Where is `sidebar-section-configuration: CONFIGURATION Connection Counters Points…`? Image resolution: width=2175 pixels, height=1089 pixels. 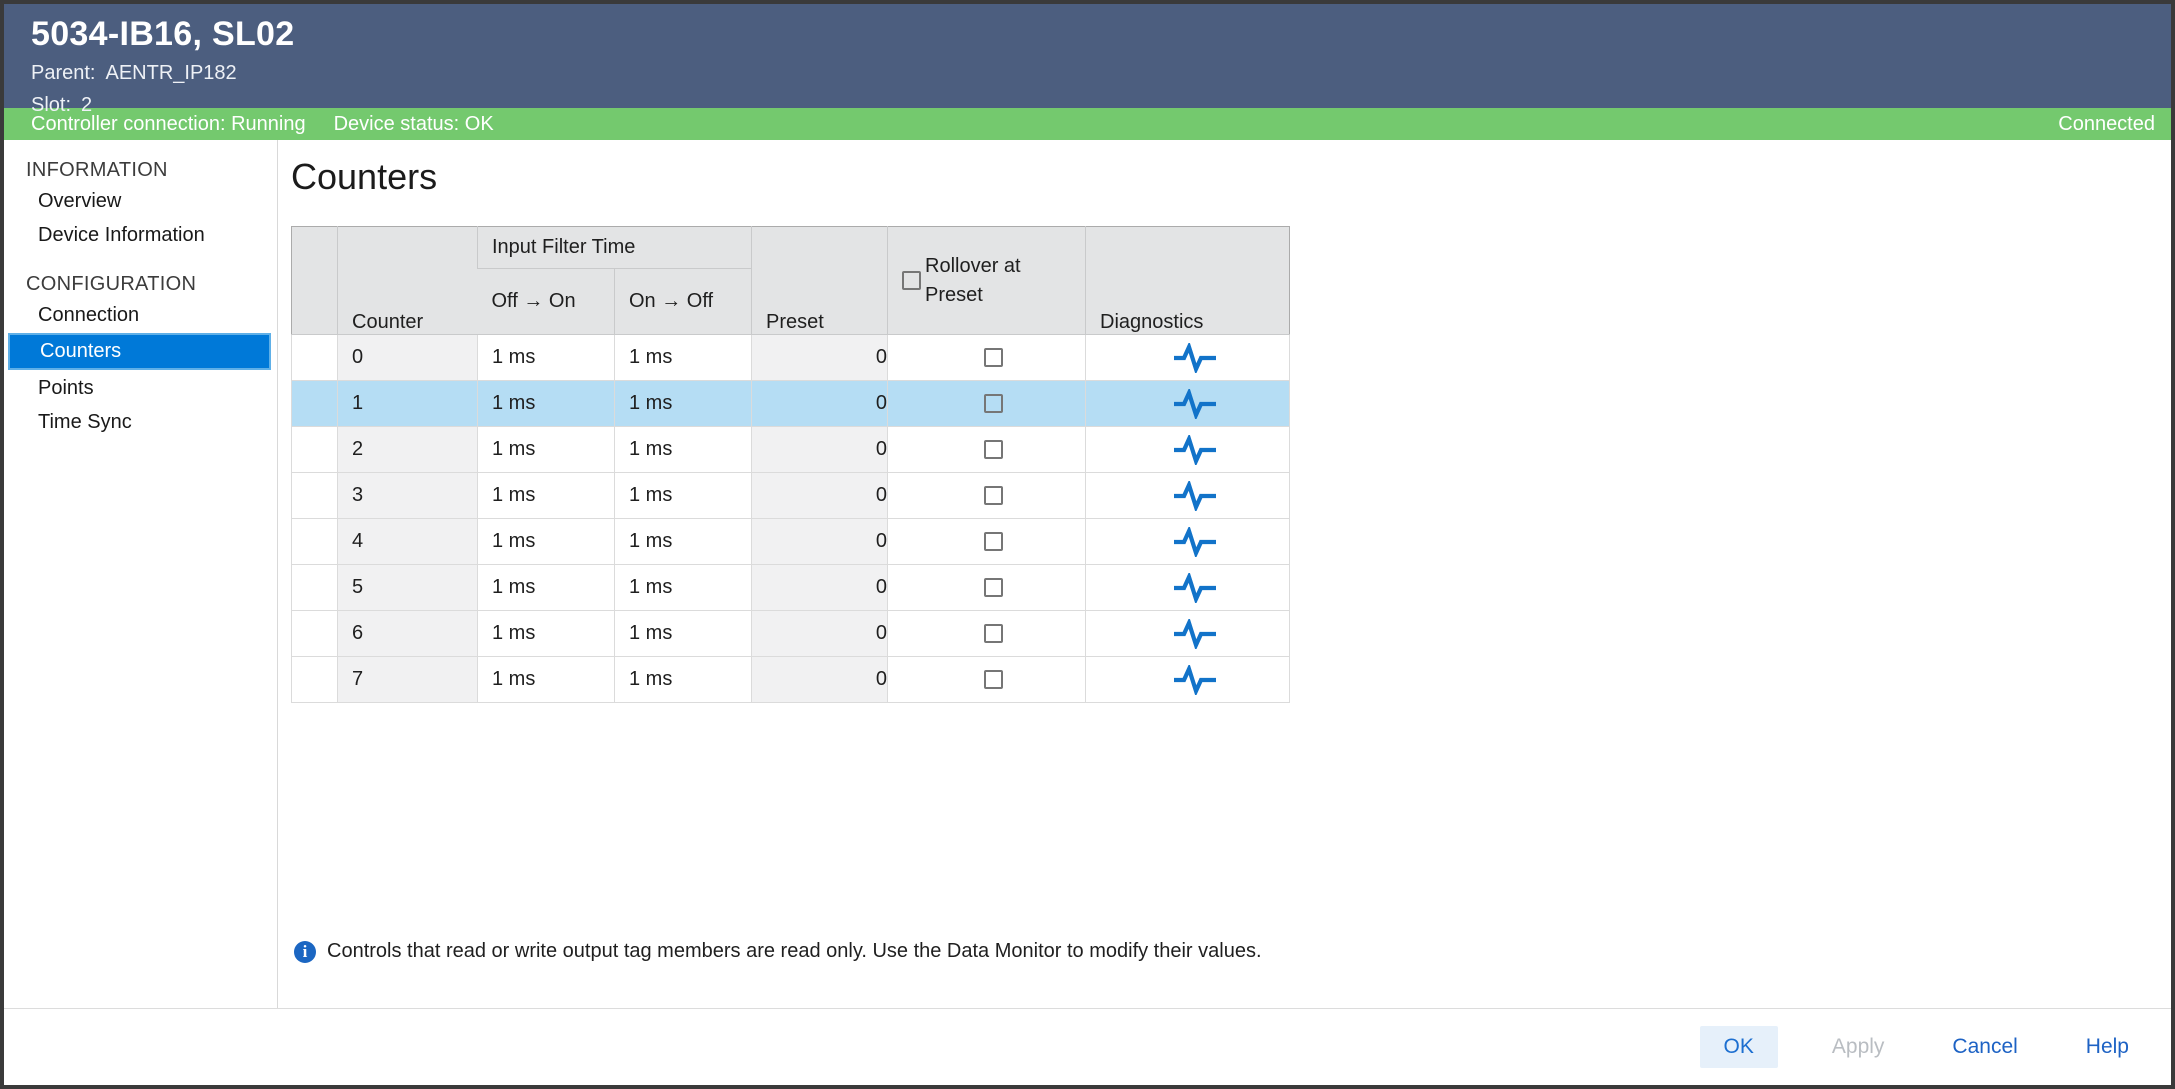 sidebar-section-configuration: CONFIGURATION Connection Counters Points… is located at coordinates (140, 354).